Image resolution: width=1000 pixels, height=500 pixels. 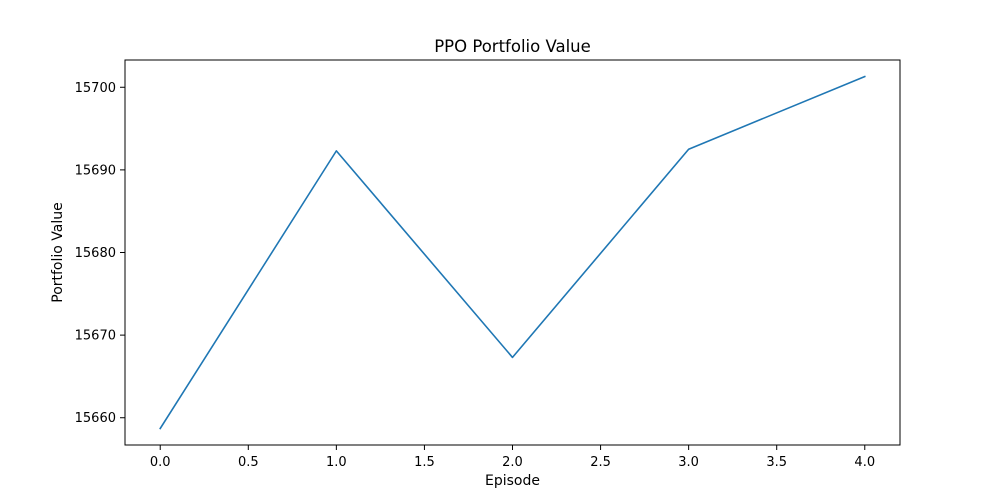 What do you see at coordinates (95, 253) in the screenshot?
I see `y-tick-label: 15680` at bounding box center [95, 253].